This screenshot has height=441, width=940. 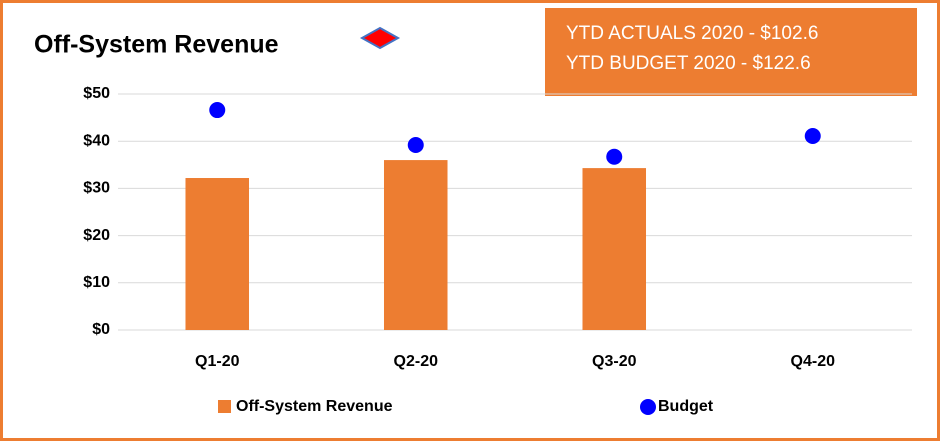 I want to click on chart-title: Off-System Revenue, so click(x=156, y=45).